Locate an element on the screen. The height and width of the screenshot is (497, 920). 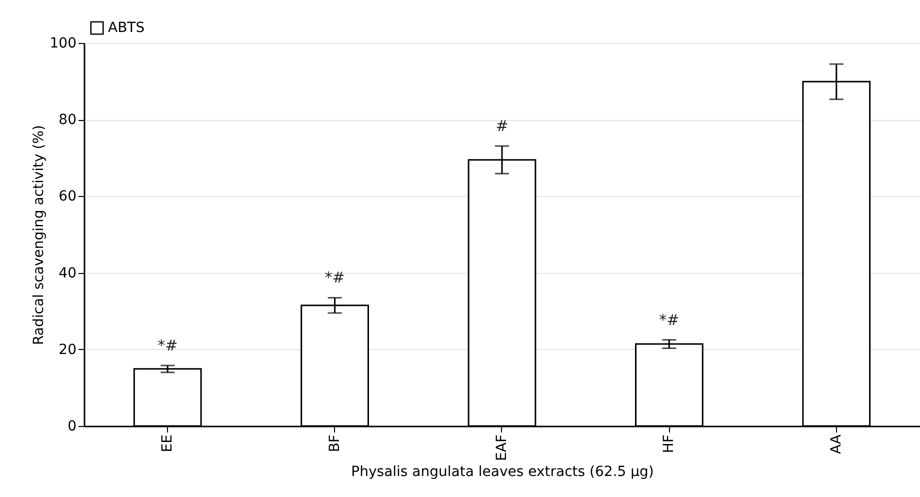
x-tick-label: BF is located at coordinates (334, 443).